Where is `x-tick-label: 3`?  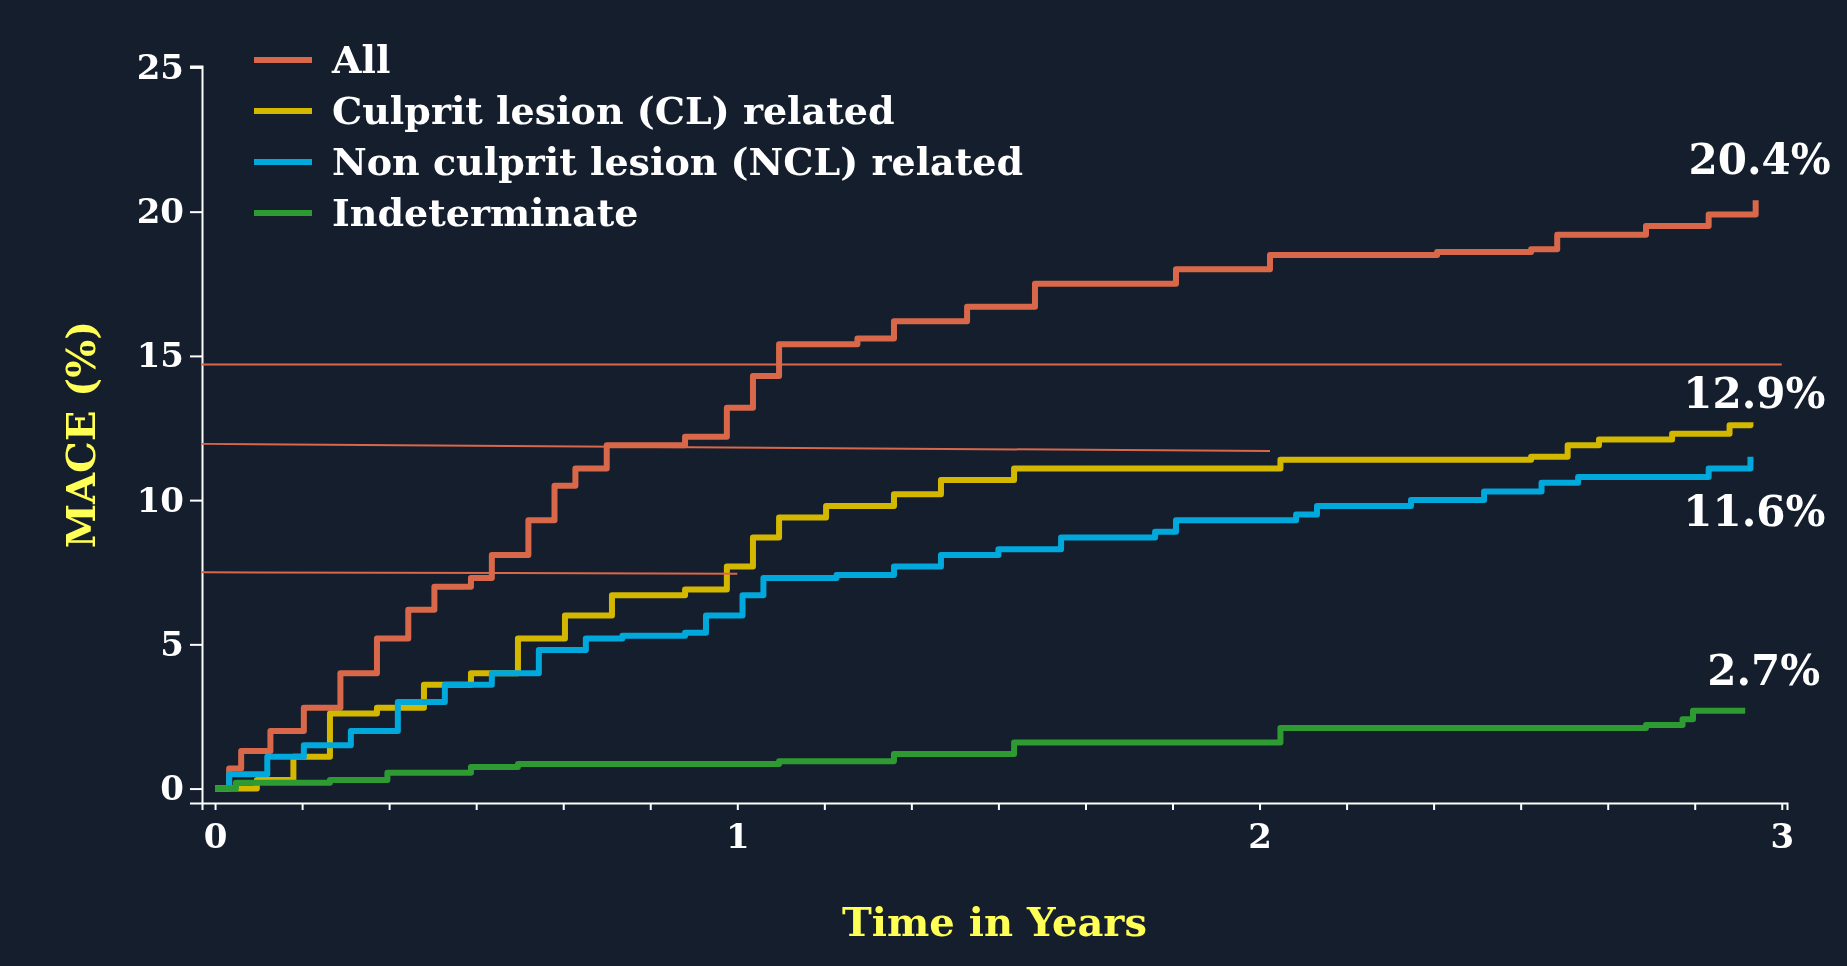 x-tick-label: 3 is located at coordinates (1782, 836).